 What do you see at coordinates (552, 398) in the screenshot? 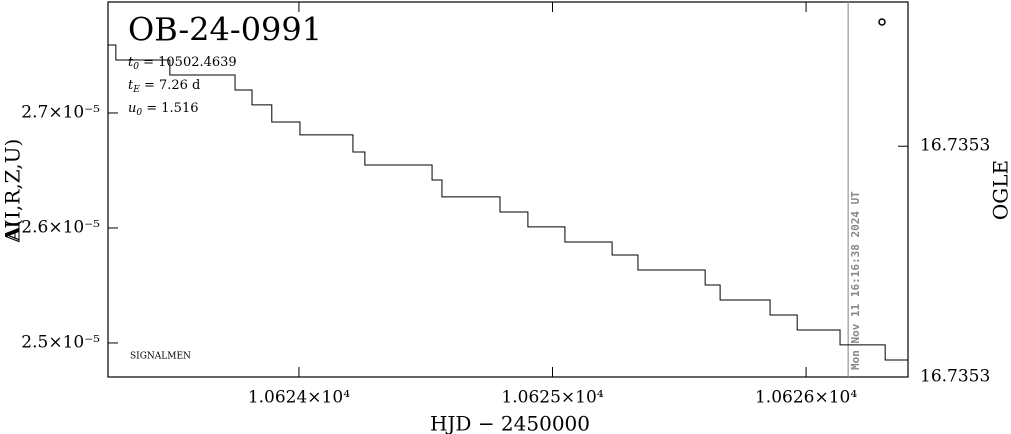
I see `x-tick-label: 1.0625×10⁴` at bounding box center [552, 398].